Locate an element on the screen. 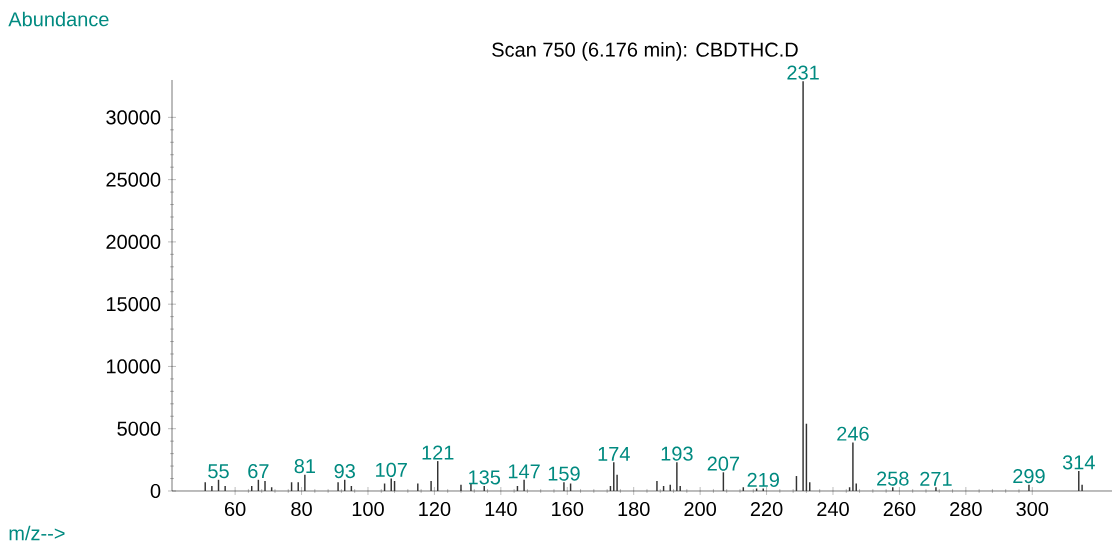 The width and height of the screenshot is (1115, 543). y-tick-label: 20000 is located at coordinates (133, 241).